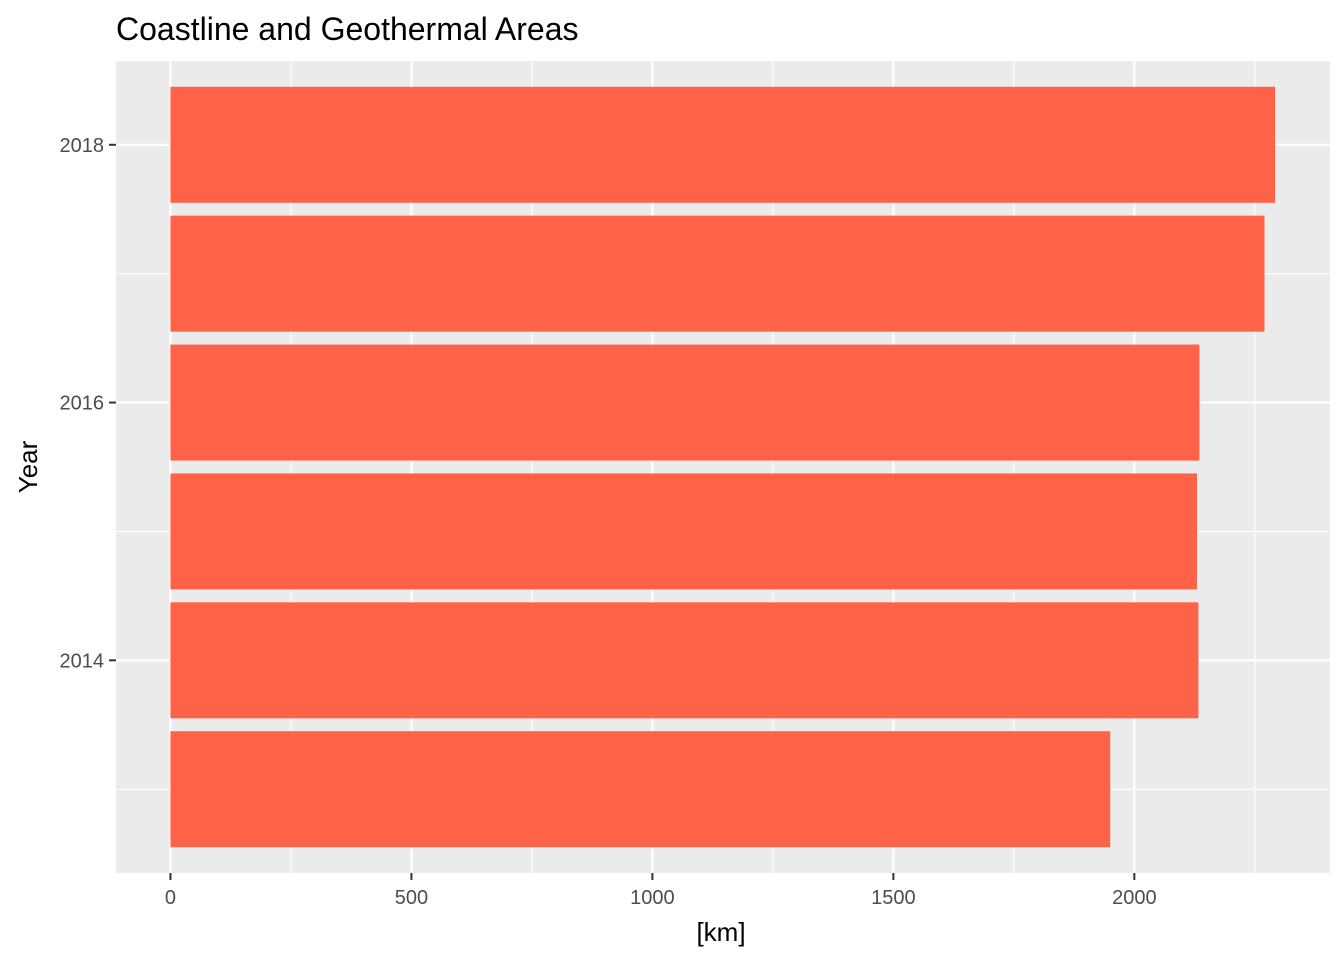  I want to click on bar-2013, so click(640, 789).